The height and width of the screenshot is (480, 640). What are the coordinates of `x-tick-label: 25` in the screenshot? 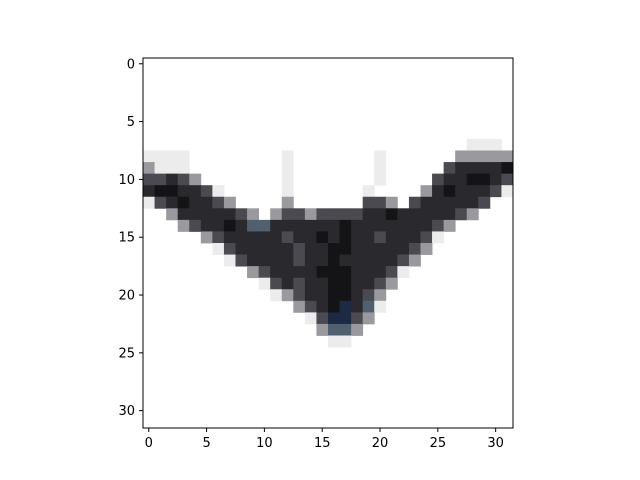 It's located at (438, 443).